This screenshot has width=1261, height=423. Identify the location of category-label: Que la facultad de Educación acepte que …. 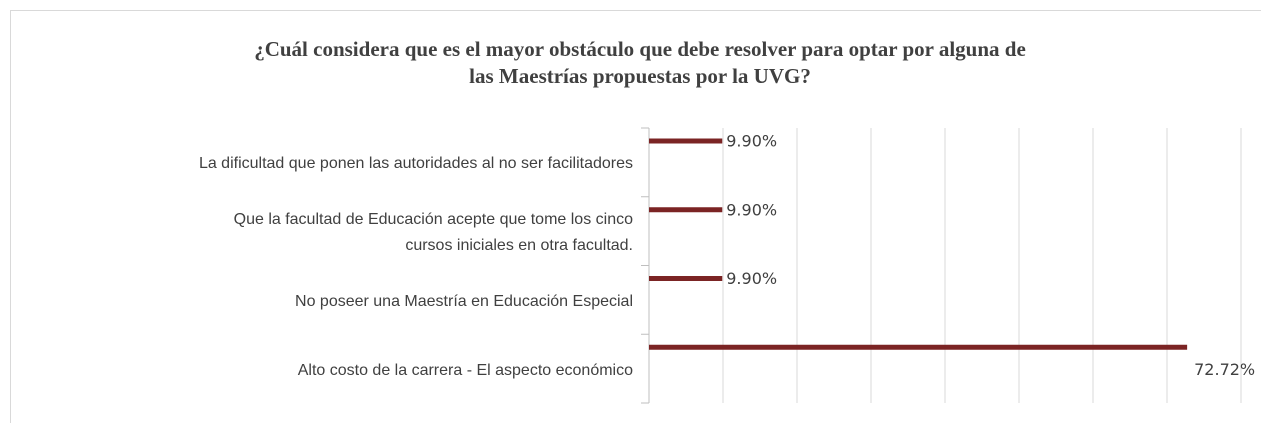
(433, 233).